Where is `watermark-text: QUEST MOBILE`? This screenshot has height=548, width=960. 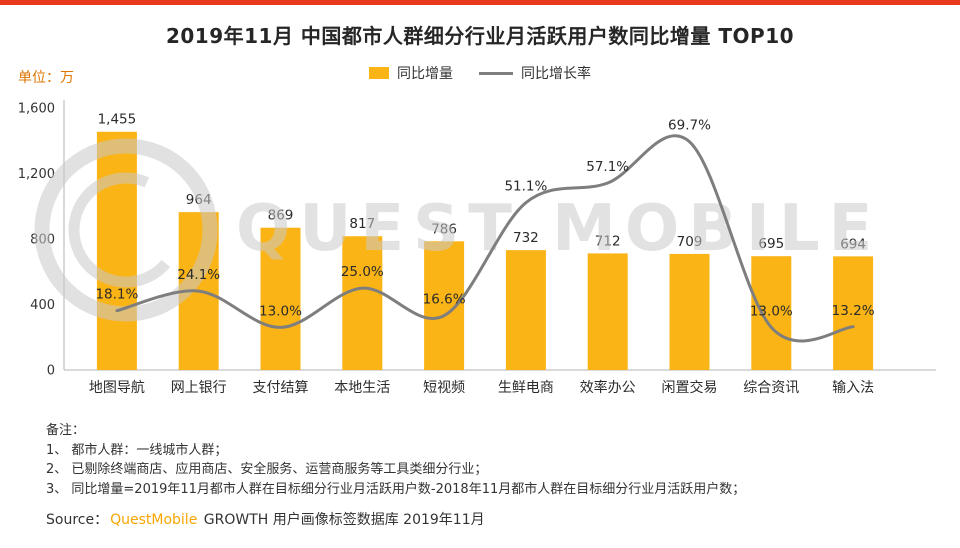
watermark-text: QUEST MOBILE is located at coordinates (558, 229).